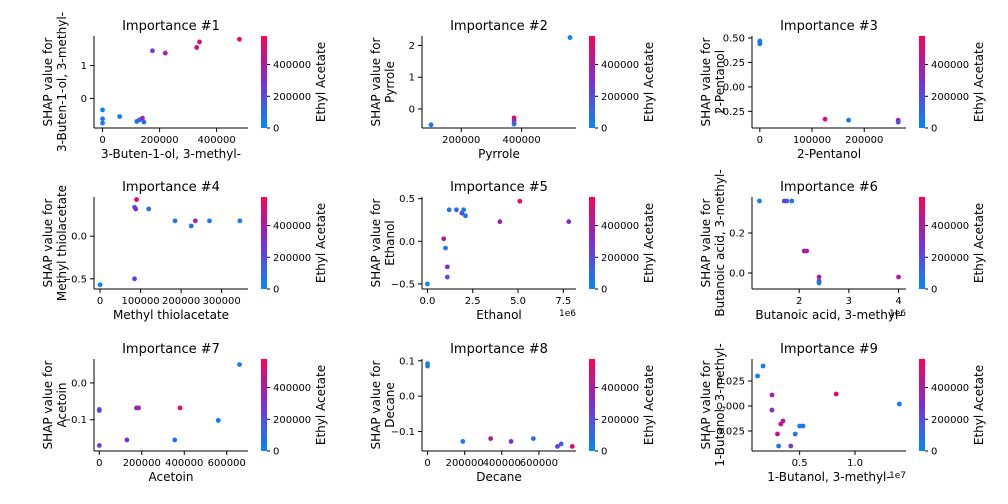 The height and width of the screenshot is (504, 1008). What do you see at coordinates (829, 187) in the screenshot?
I see `chart-title: Importance #6` at bounding box center [829, 187].